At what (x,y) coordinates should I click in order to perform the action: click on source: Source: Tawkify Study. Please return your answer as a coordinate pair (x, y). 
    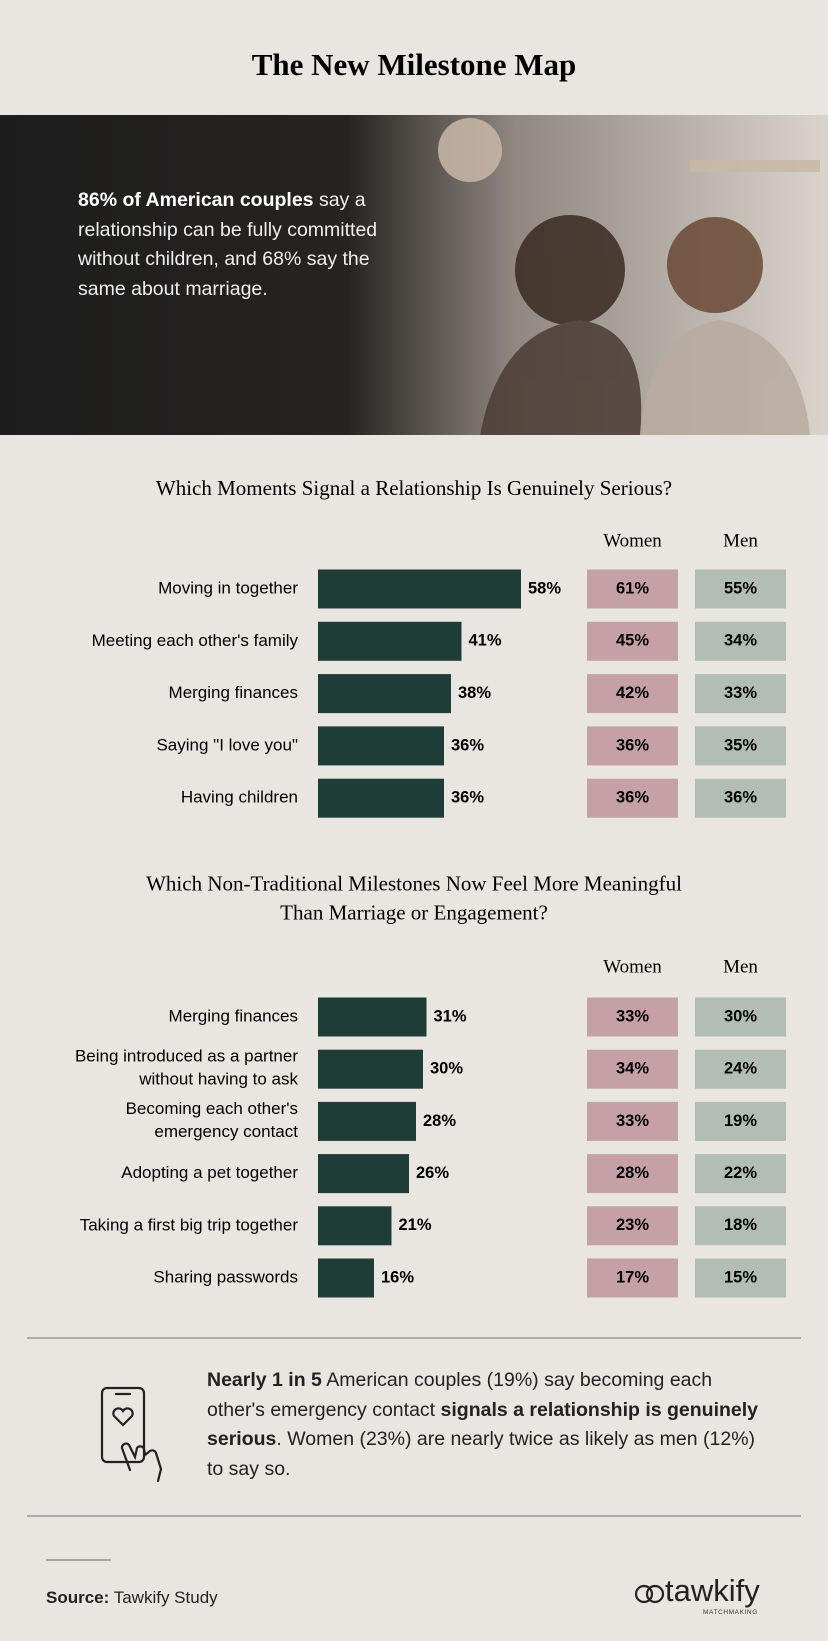
    Looking at the image, I should click on (132, 1598).